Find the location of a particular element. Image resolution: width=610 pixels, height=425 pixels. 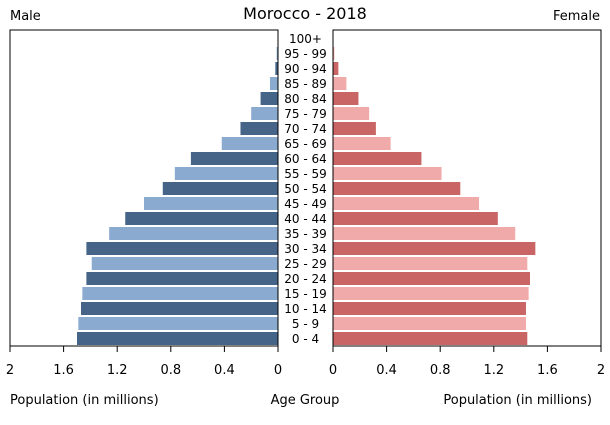

age-group-axis-label: Age Group is located at coordinates (305, 400).